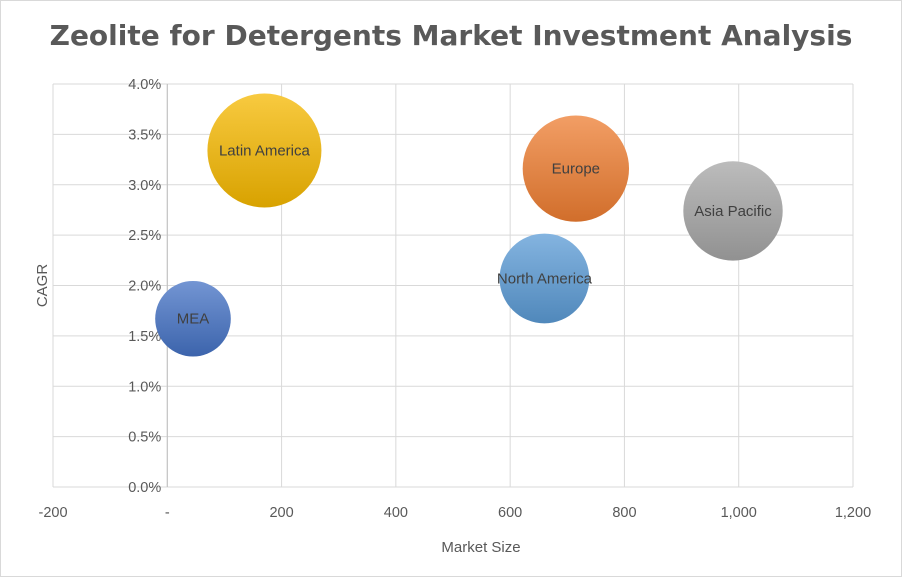  Describe the element at coordinates (144, 85) in the screenshot. I see `y-tick-label: 4.0%` at that location.